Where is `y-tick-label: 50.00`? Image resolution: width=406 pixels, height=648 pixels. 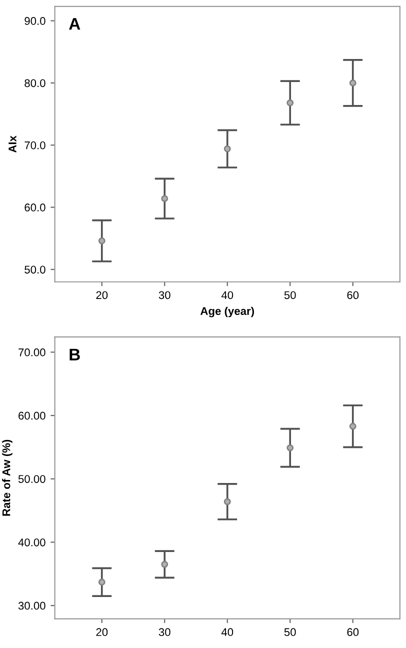
y-tick-label: 50.00 is located at coordinates (32, 479).